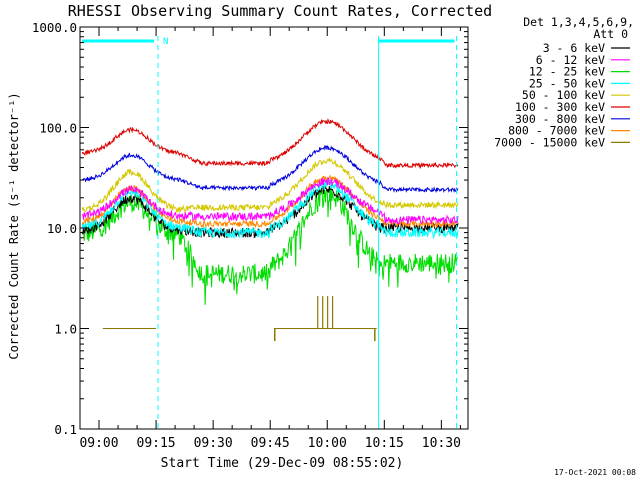 Image resolution: width=640 pixels, height=480 pixels. What do you see at coordinates (549, 142) in the screenshot?
I see `legend-label-8: 7000 - 15000 keV` at bounding box center [549, 142].